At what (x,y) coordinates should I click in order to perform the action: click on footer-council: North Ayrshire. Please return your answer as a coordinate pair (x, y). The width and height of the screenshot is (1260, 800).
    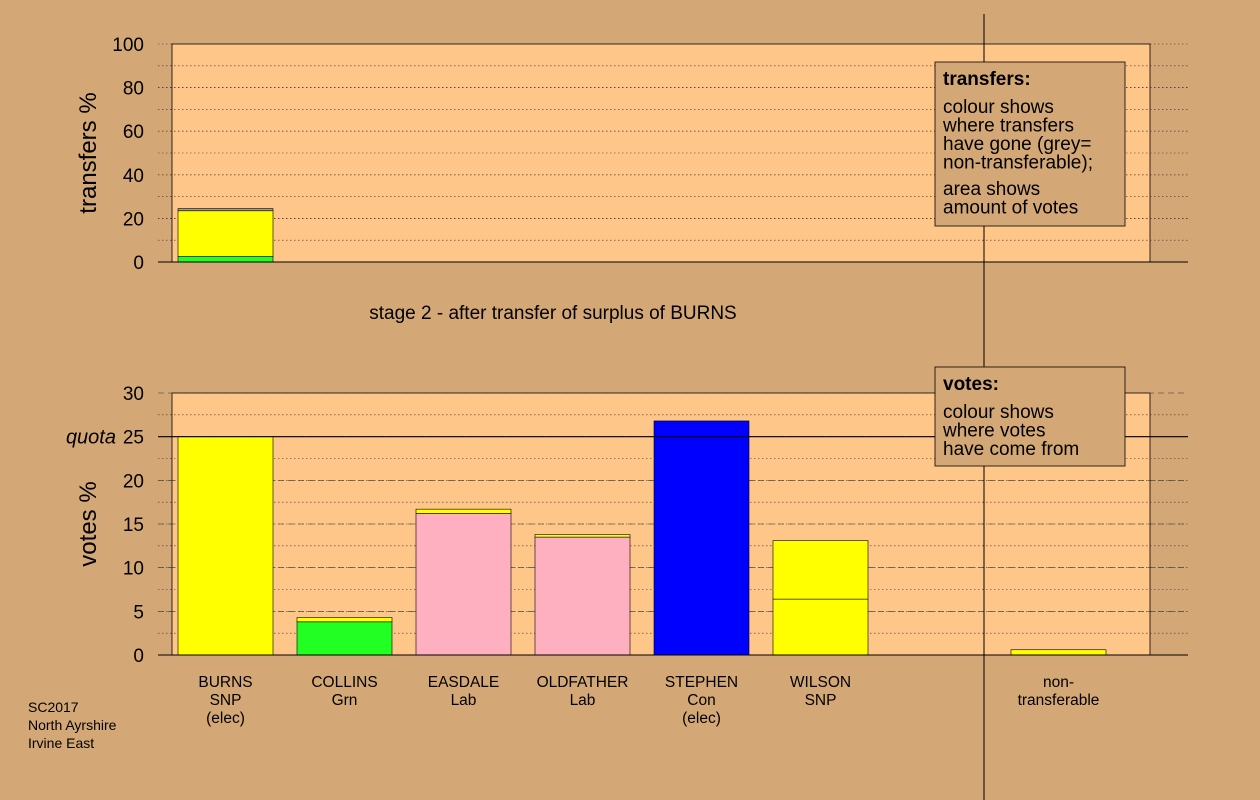
    Looking at the image, I should click on (72, 725).